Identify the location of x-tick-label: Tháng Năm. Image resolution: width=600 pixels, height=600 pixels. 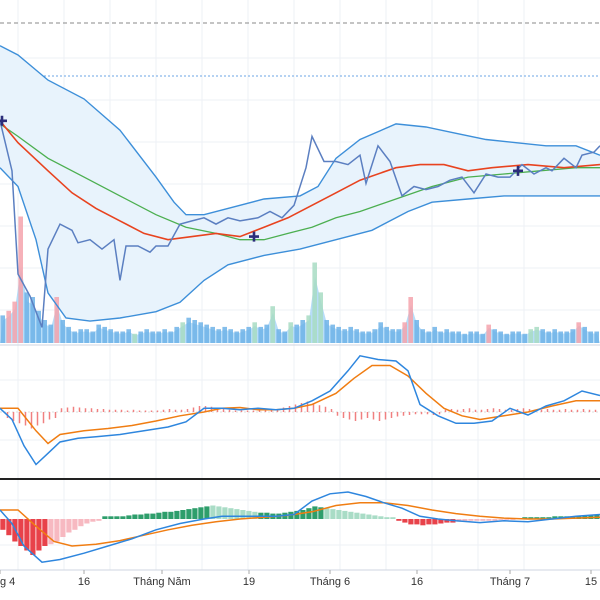
(161, 582).